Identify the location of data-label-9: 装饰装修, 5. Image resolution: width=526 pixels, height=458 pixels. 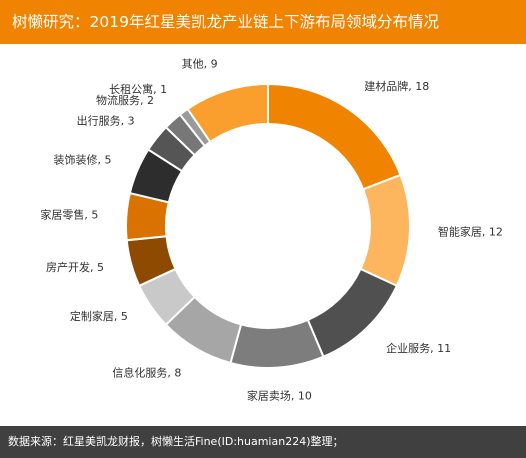
(82, 160).